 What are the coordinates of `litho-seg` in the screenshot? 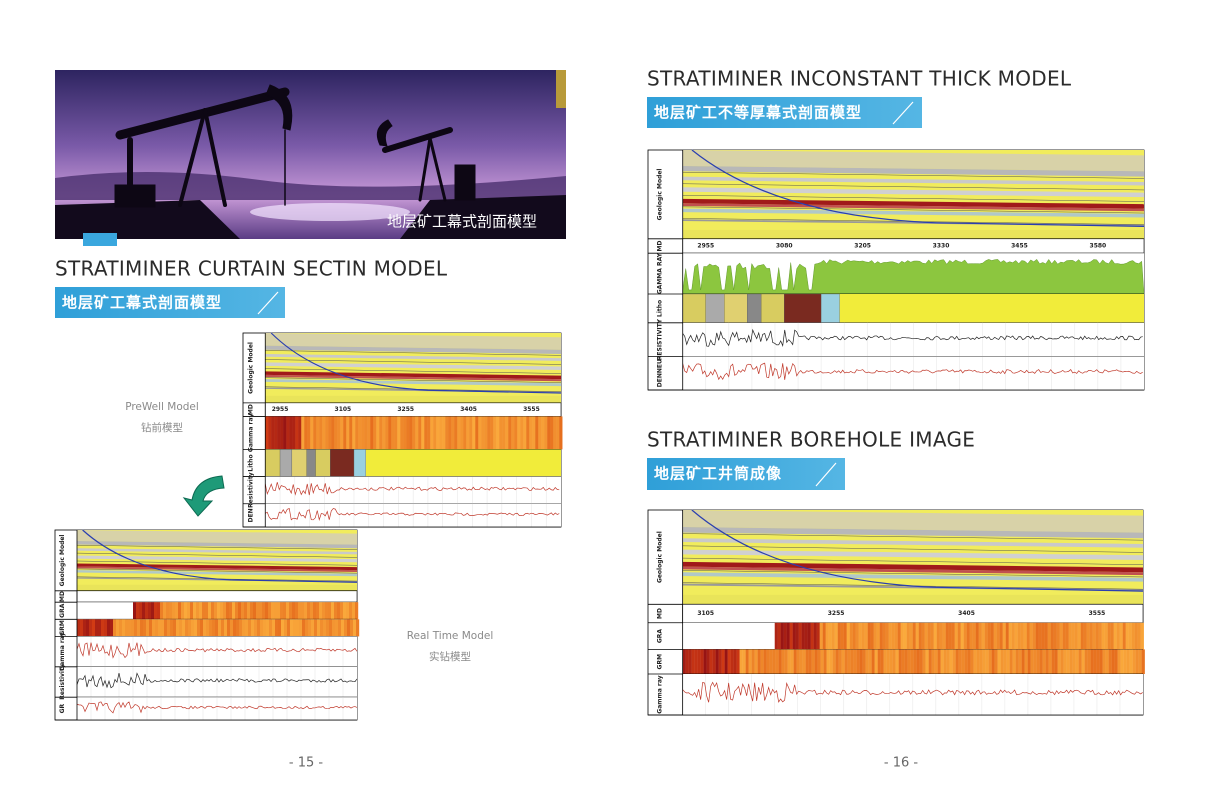 It's located at (286, 463).